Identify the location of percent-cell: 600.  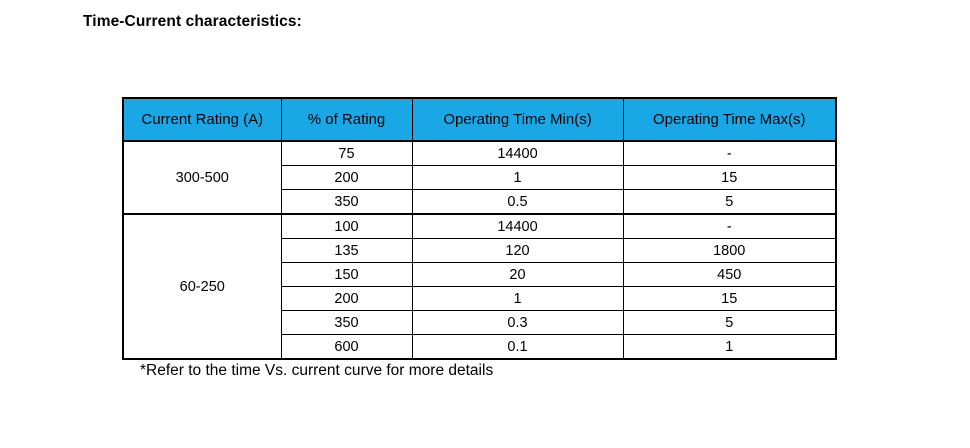
(346, 347).